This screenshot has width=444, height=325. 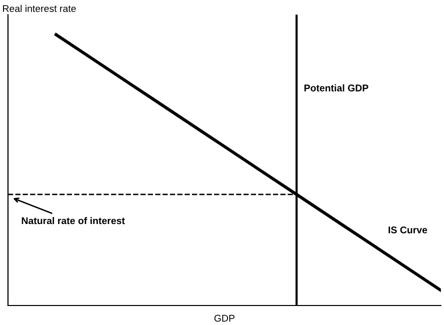 I want to click on series-label: IS Curve, so click(x=408, y=230).